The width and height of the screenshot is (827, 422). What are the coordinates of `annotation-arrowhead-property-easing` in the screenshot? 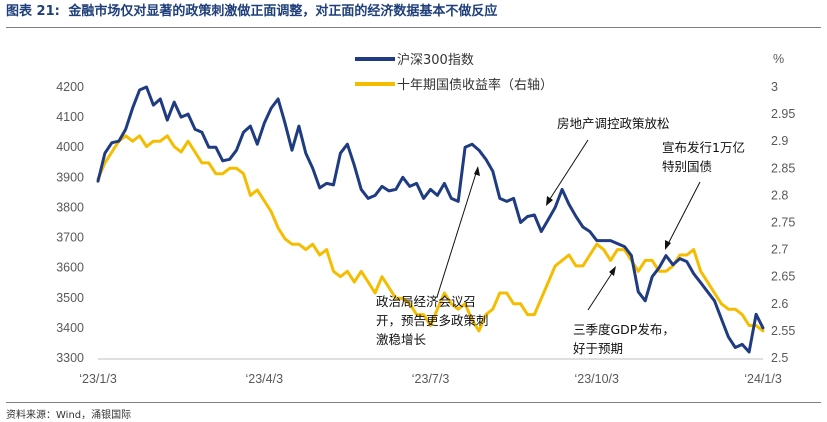 It's located at (549, 201).